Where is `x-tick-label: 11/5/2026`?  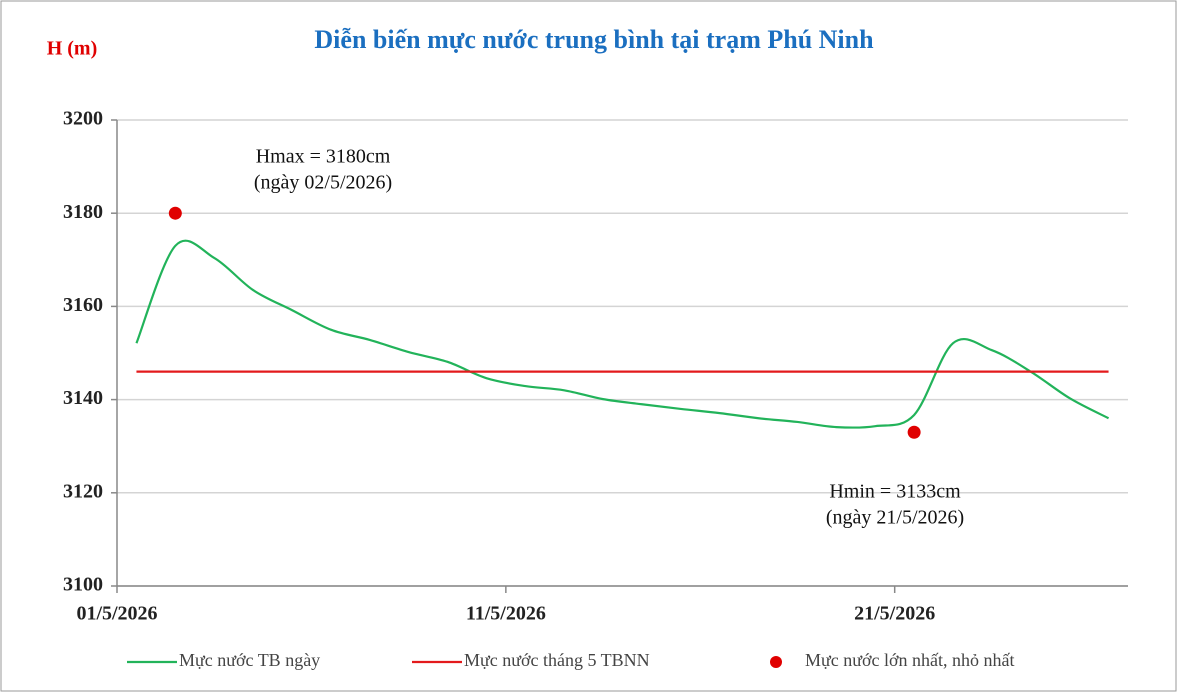
x-tick-label: 11/5/2026 is located at coordinates (506, 614).